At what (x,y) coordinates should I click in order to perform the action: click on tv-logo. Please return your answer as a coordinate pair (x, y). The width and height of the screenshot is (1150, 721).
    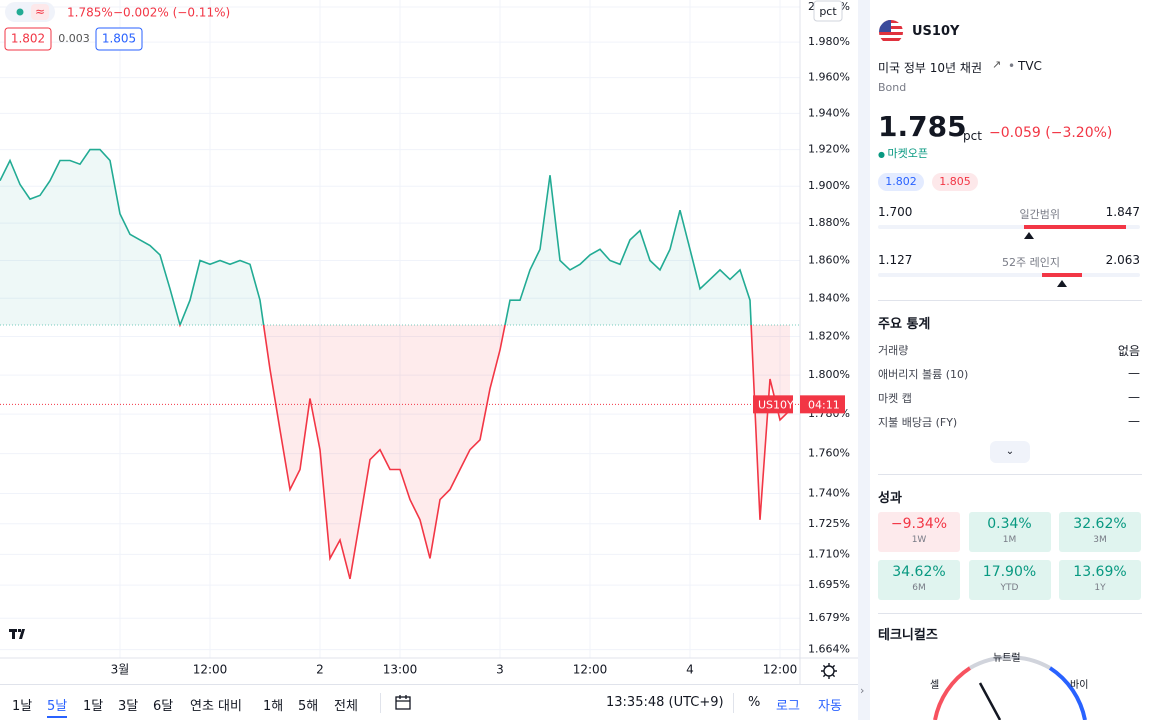
    Looking at the image, I should click on (20, 634).